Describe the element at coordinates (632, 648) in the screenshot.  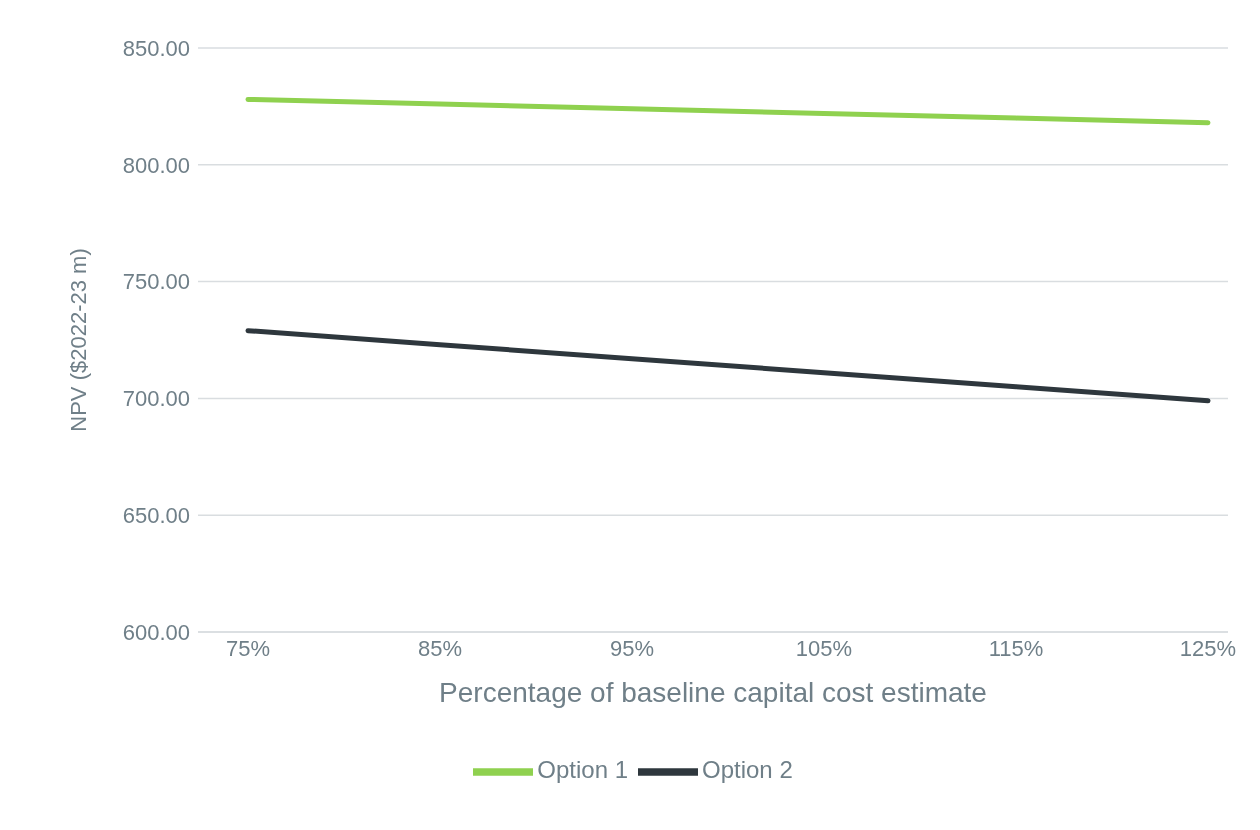
I see `x-tick-label: 95%` at that location.